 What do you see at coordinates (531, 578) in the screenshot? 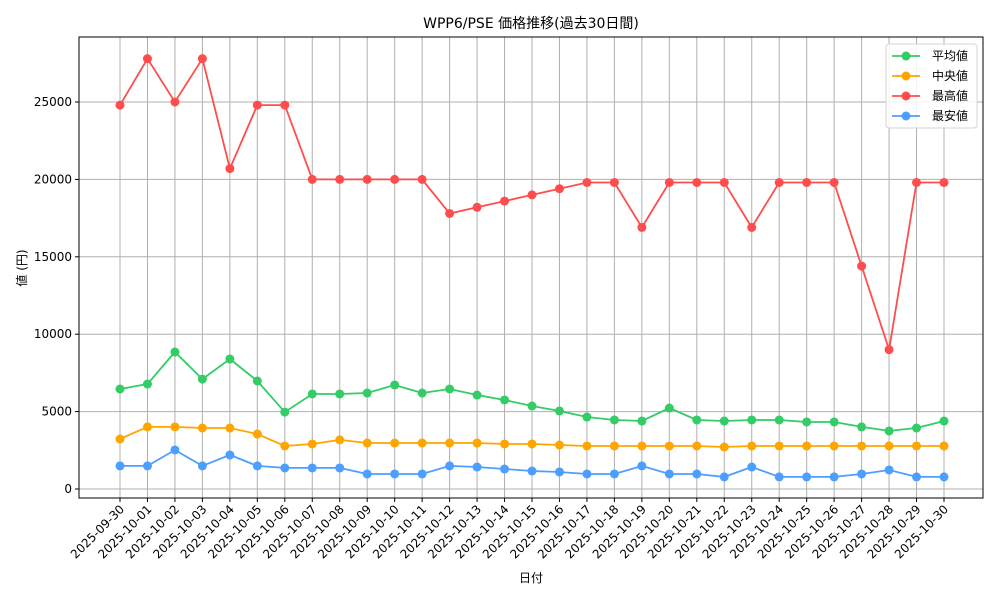
I see `x-axis-label: 日付` at bounding box center [531, 578].